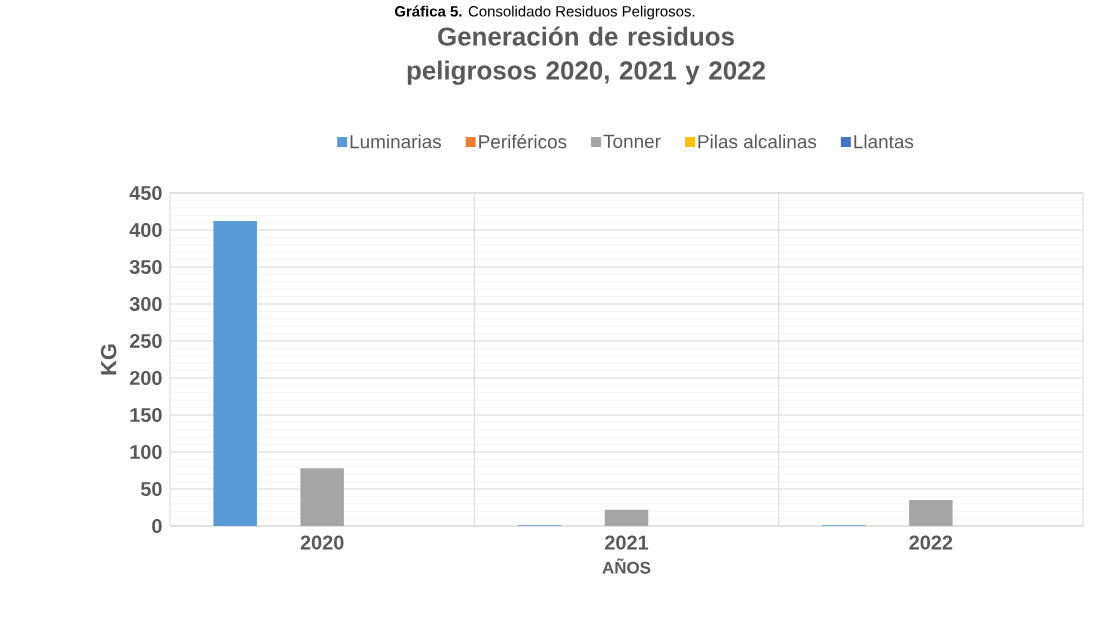 The height and width of the screenshot is (622, 1107). I want to click on y-tick-label: 0, so click(157, 526).